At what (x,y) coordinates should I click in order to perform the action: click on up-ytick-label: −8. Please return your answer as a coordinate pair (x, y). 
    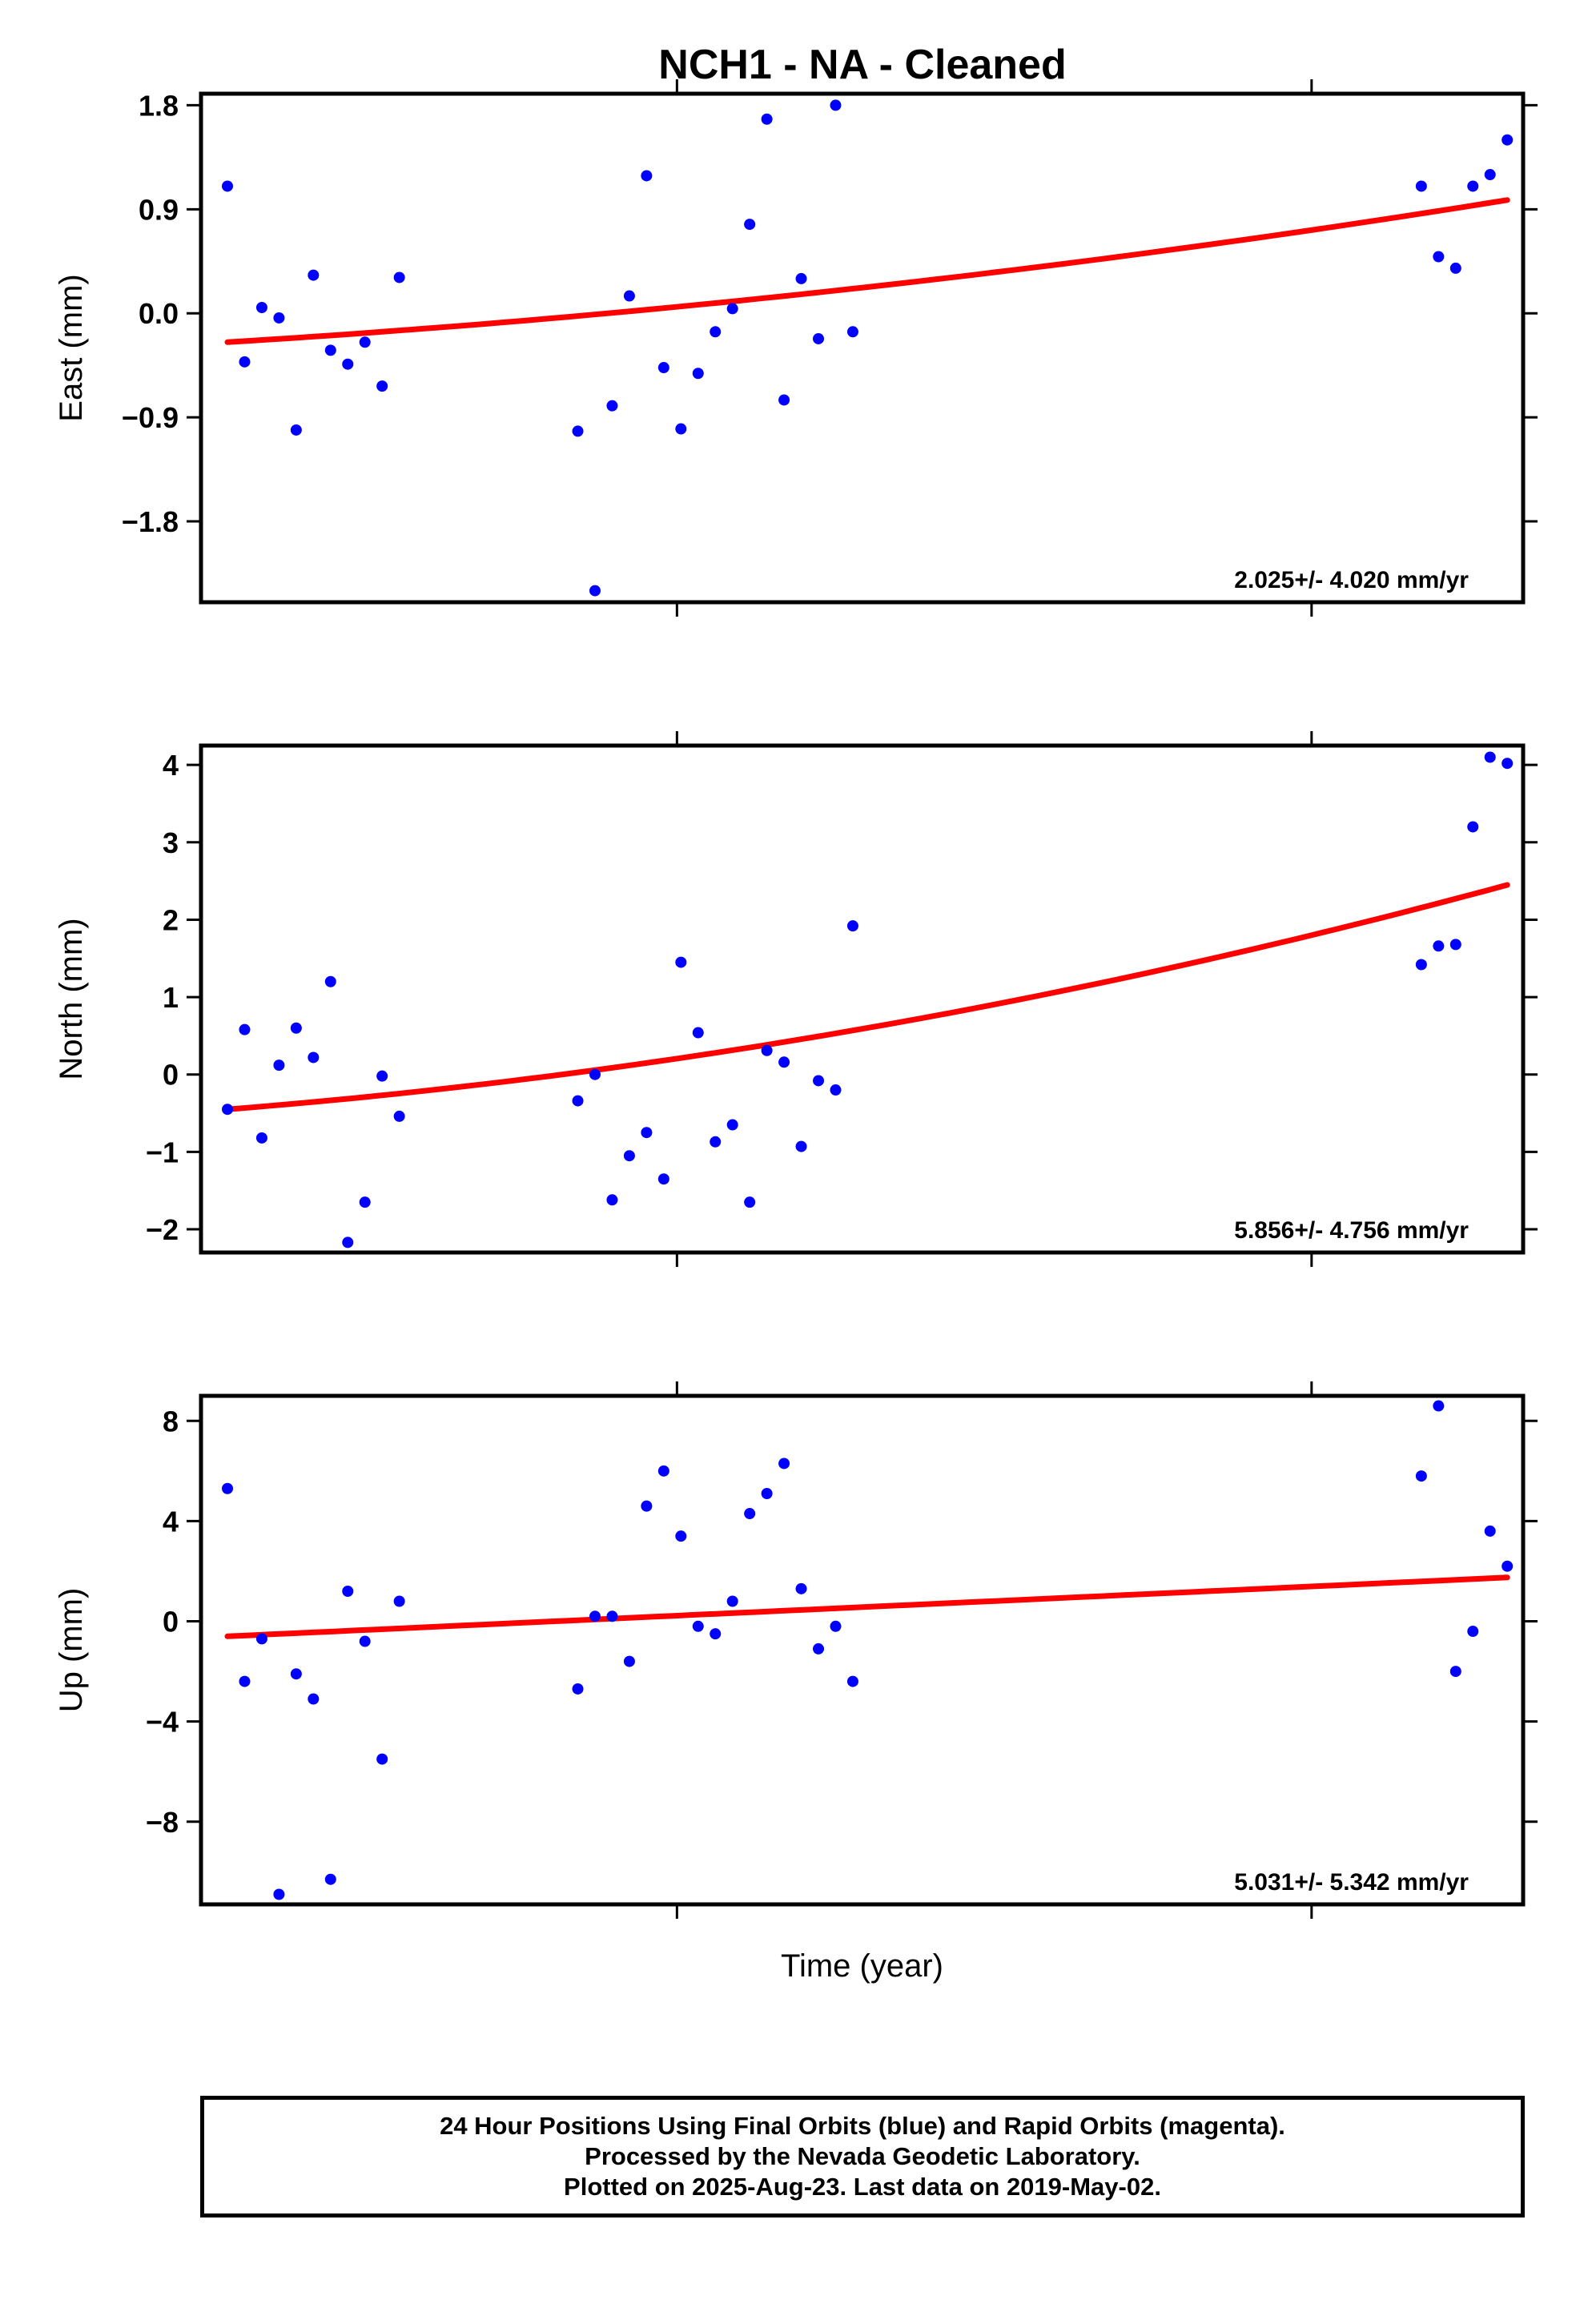
    Looking at the image, I should click on (162, 1822).